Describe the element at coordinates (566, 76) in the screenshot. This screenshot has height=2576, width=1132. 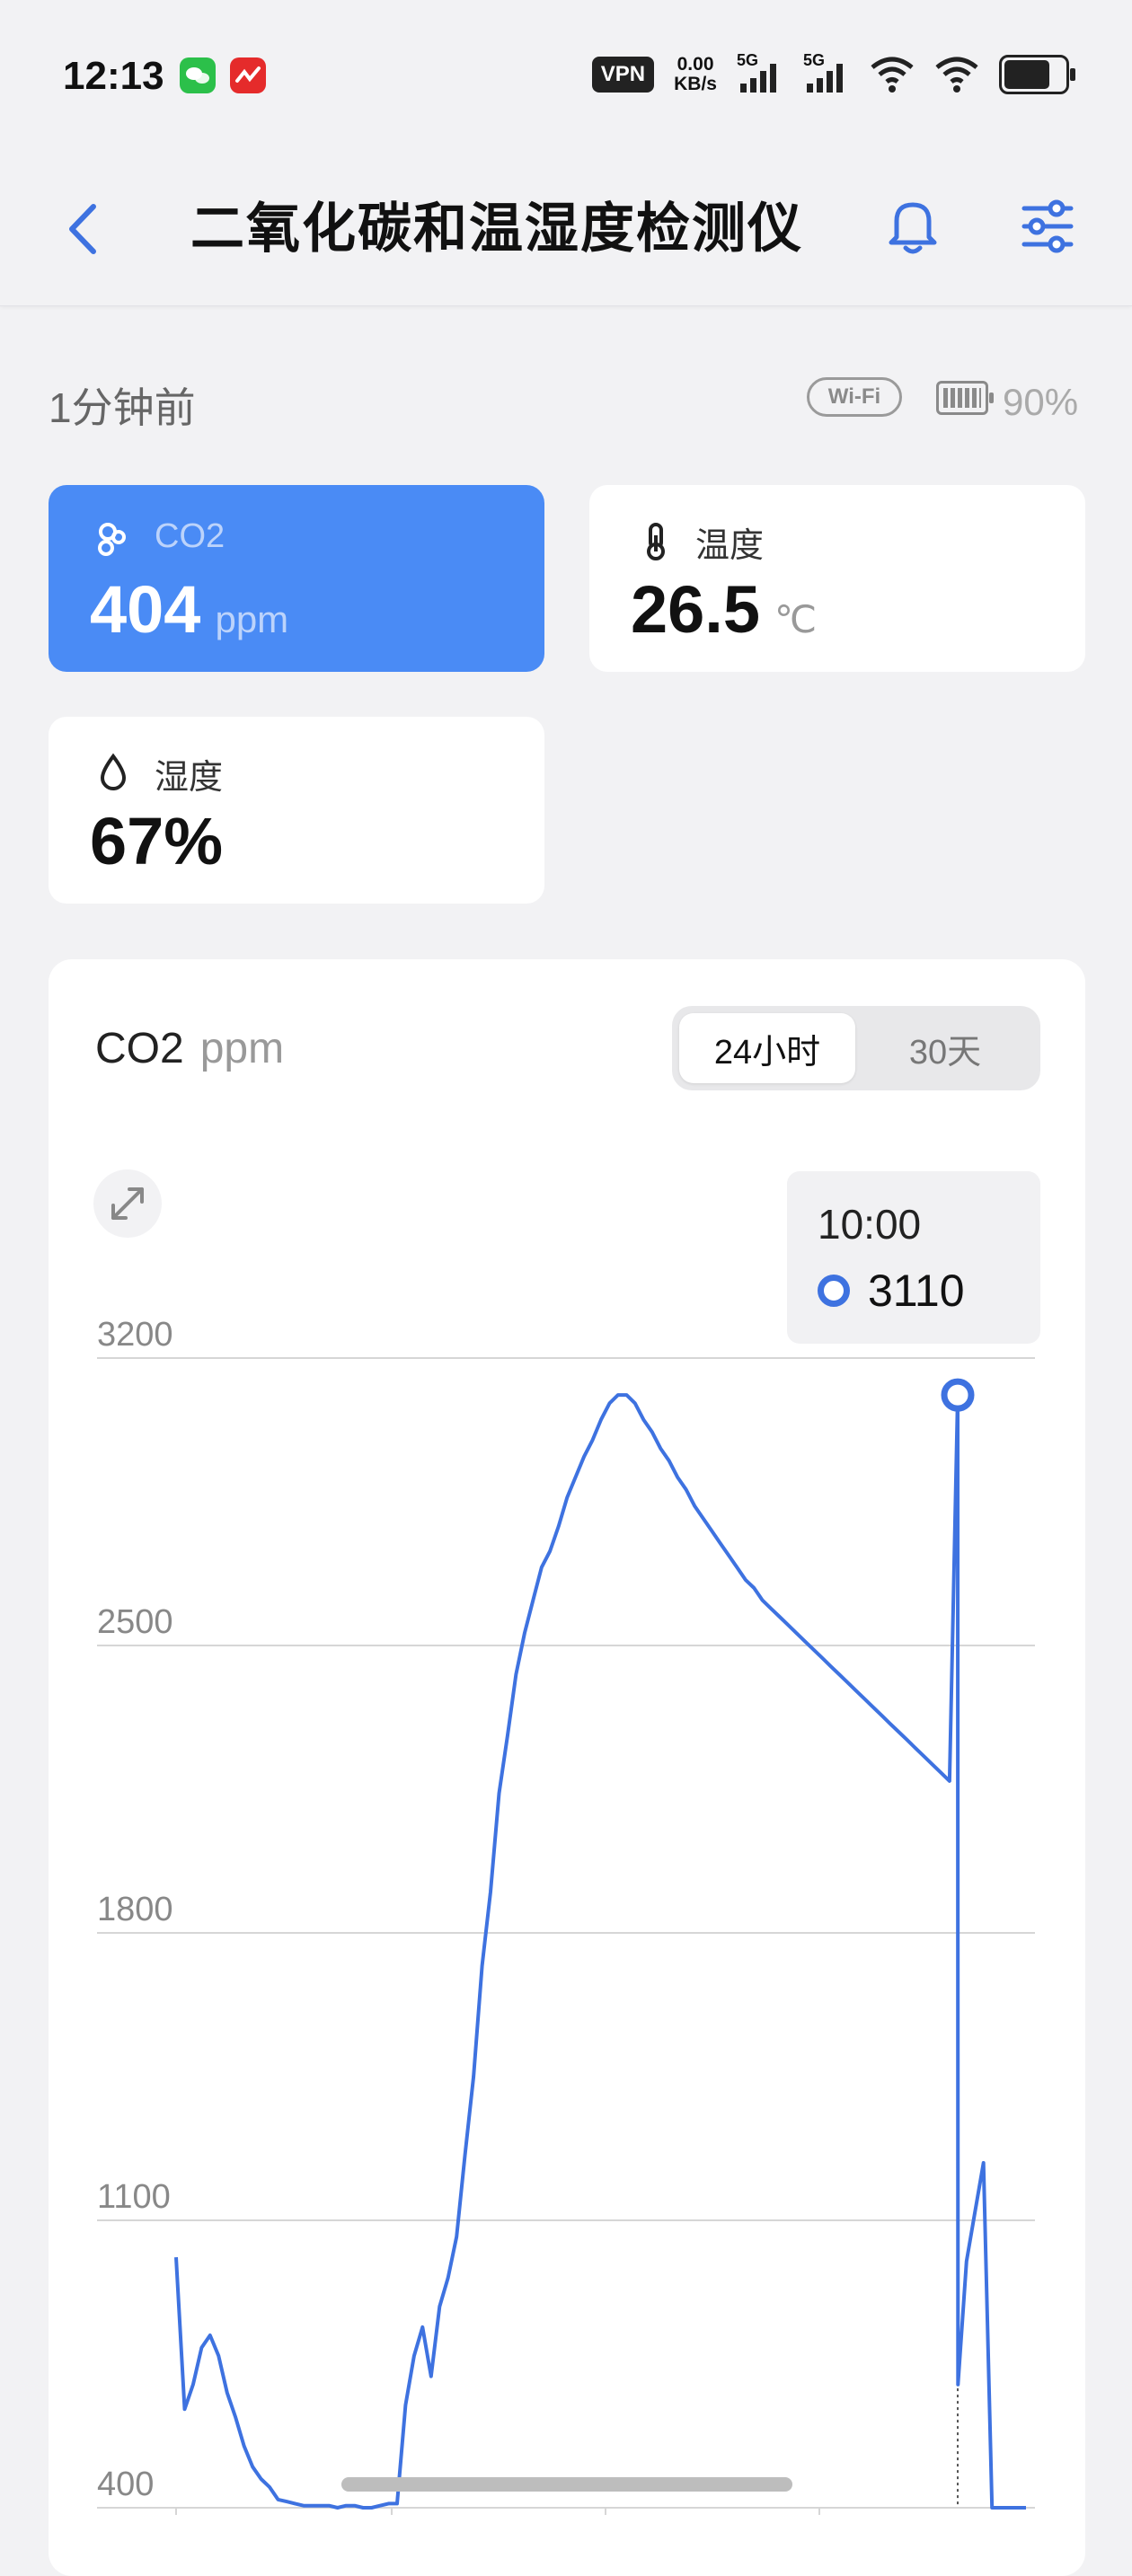
I see `status-bar: 12:13 VPN 0.00 KB/s 5G 5G` at that location.